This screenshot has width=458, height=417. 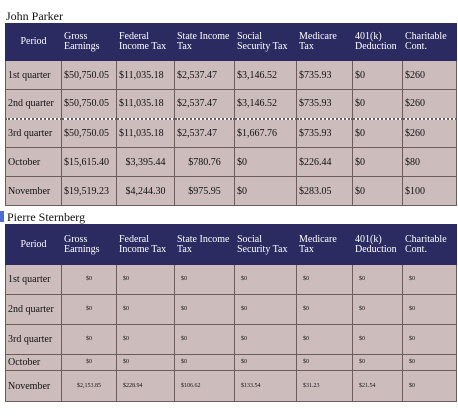 I want to click on cell-federal: $3,395.44, so click(x=145, y=162).